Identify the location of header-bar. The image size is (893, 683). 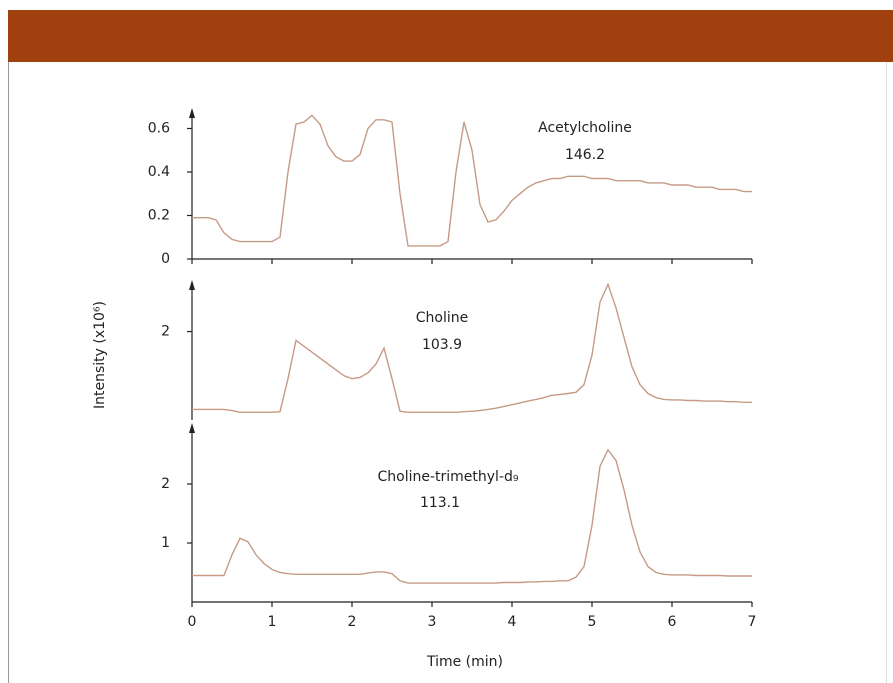
(450, 36).